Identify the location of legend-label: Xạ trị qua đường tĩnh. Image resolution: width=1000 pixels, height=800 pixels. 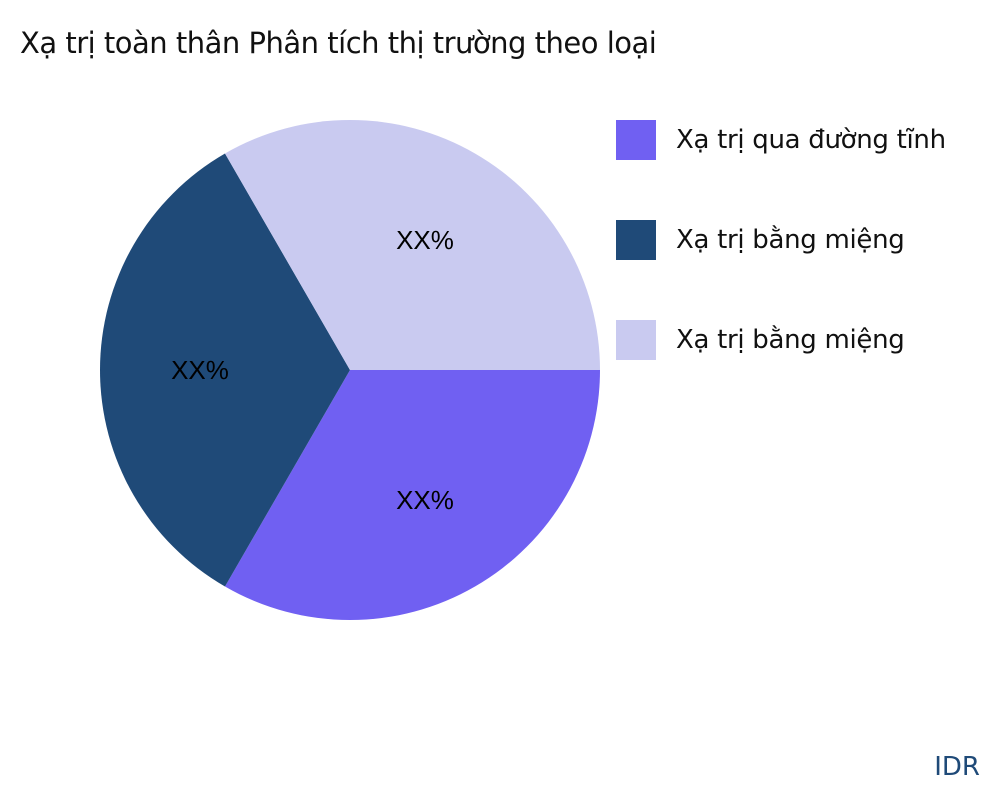
(811, 140).